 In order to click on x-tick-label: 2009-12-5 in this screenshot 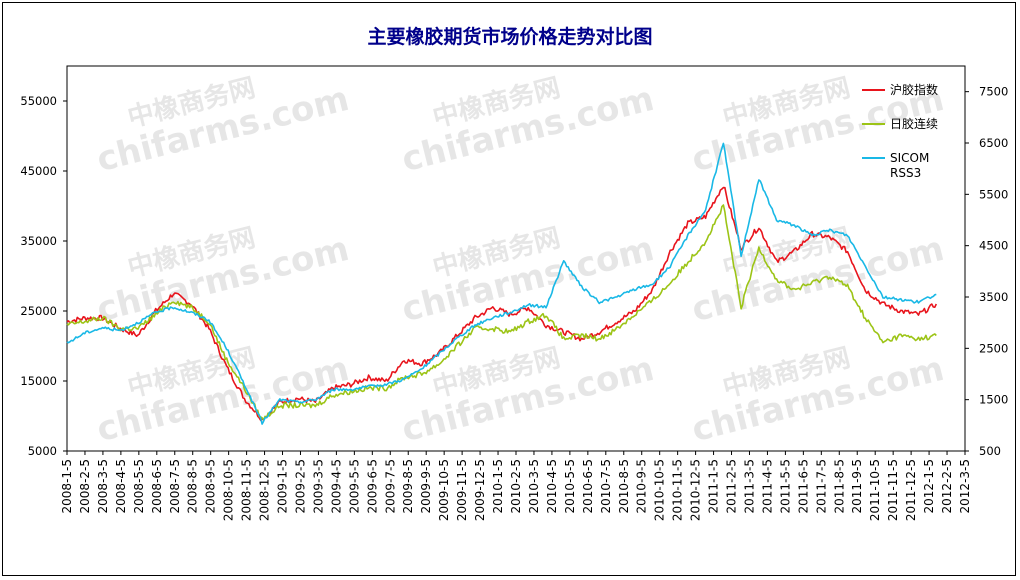, I will do `click(480, 490)`.